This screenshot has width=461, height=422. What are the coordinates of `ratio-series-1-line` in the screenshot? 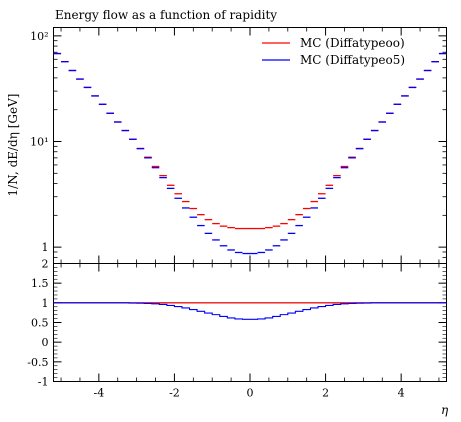 It's located at (250, 311).